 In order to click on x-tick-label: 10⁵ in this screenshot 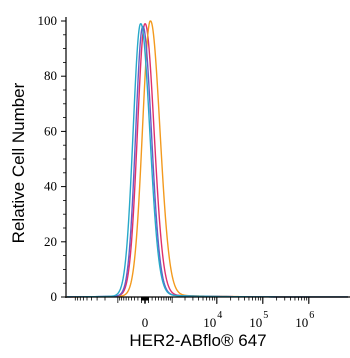, I will do `click(258, 320)`.